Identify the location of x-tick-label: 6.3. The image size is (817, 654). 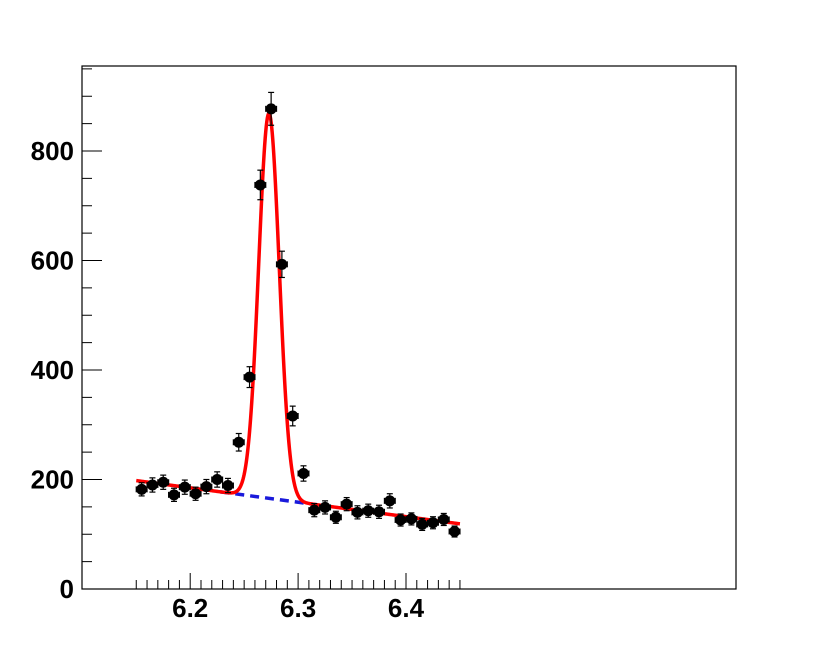
(298, 608).